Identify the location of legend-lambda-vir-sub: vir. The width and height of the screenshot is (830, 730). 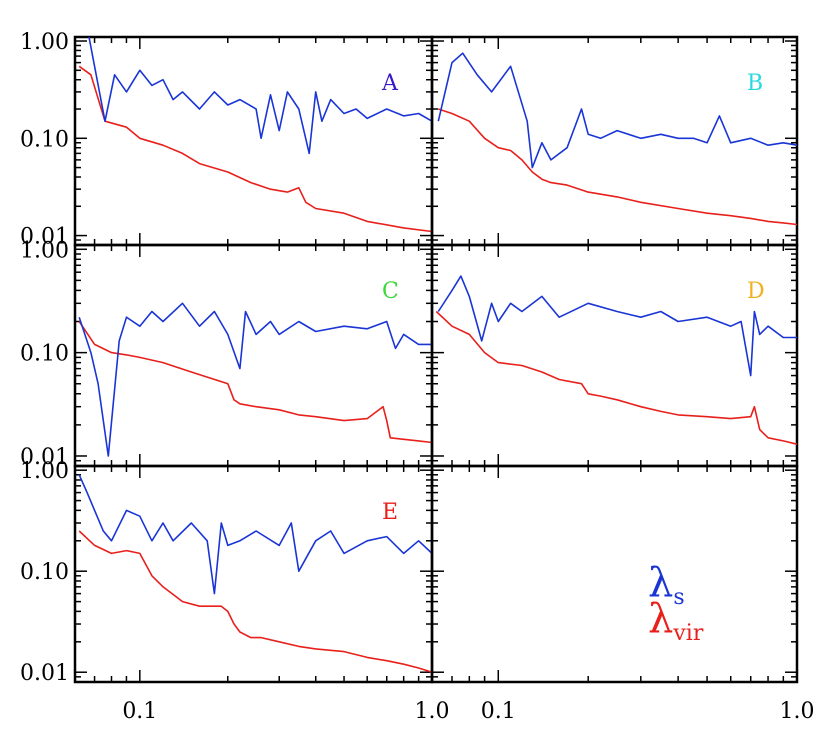
(687, 633).